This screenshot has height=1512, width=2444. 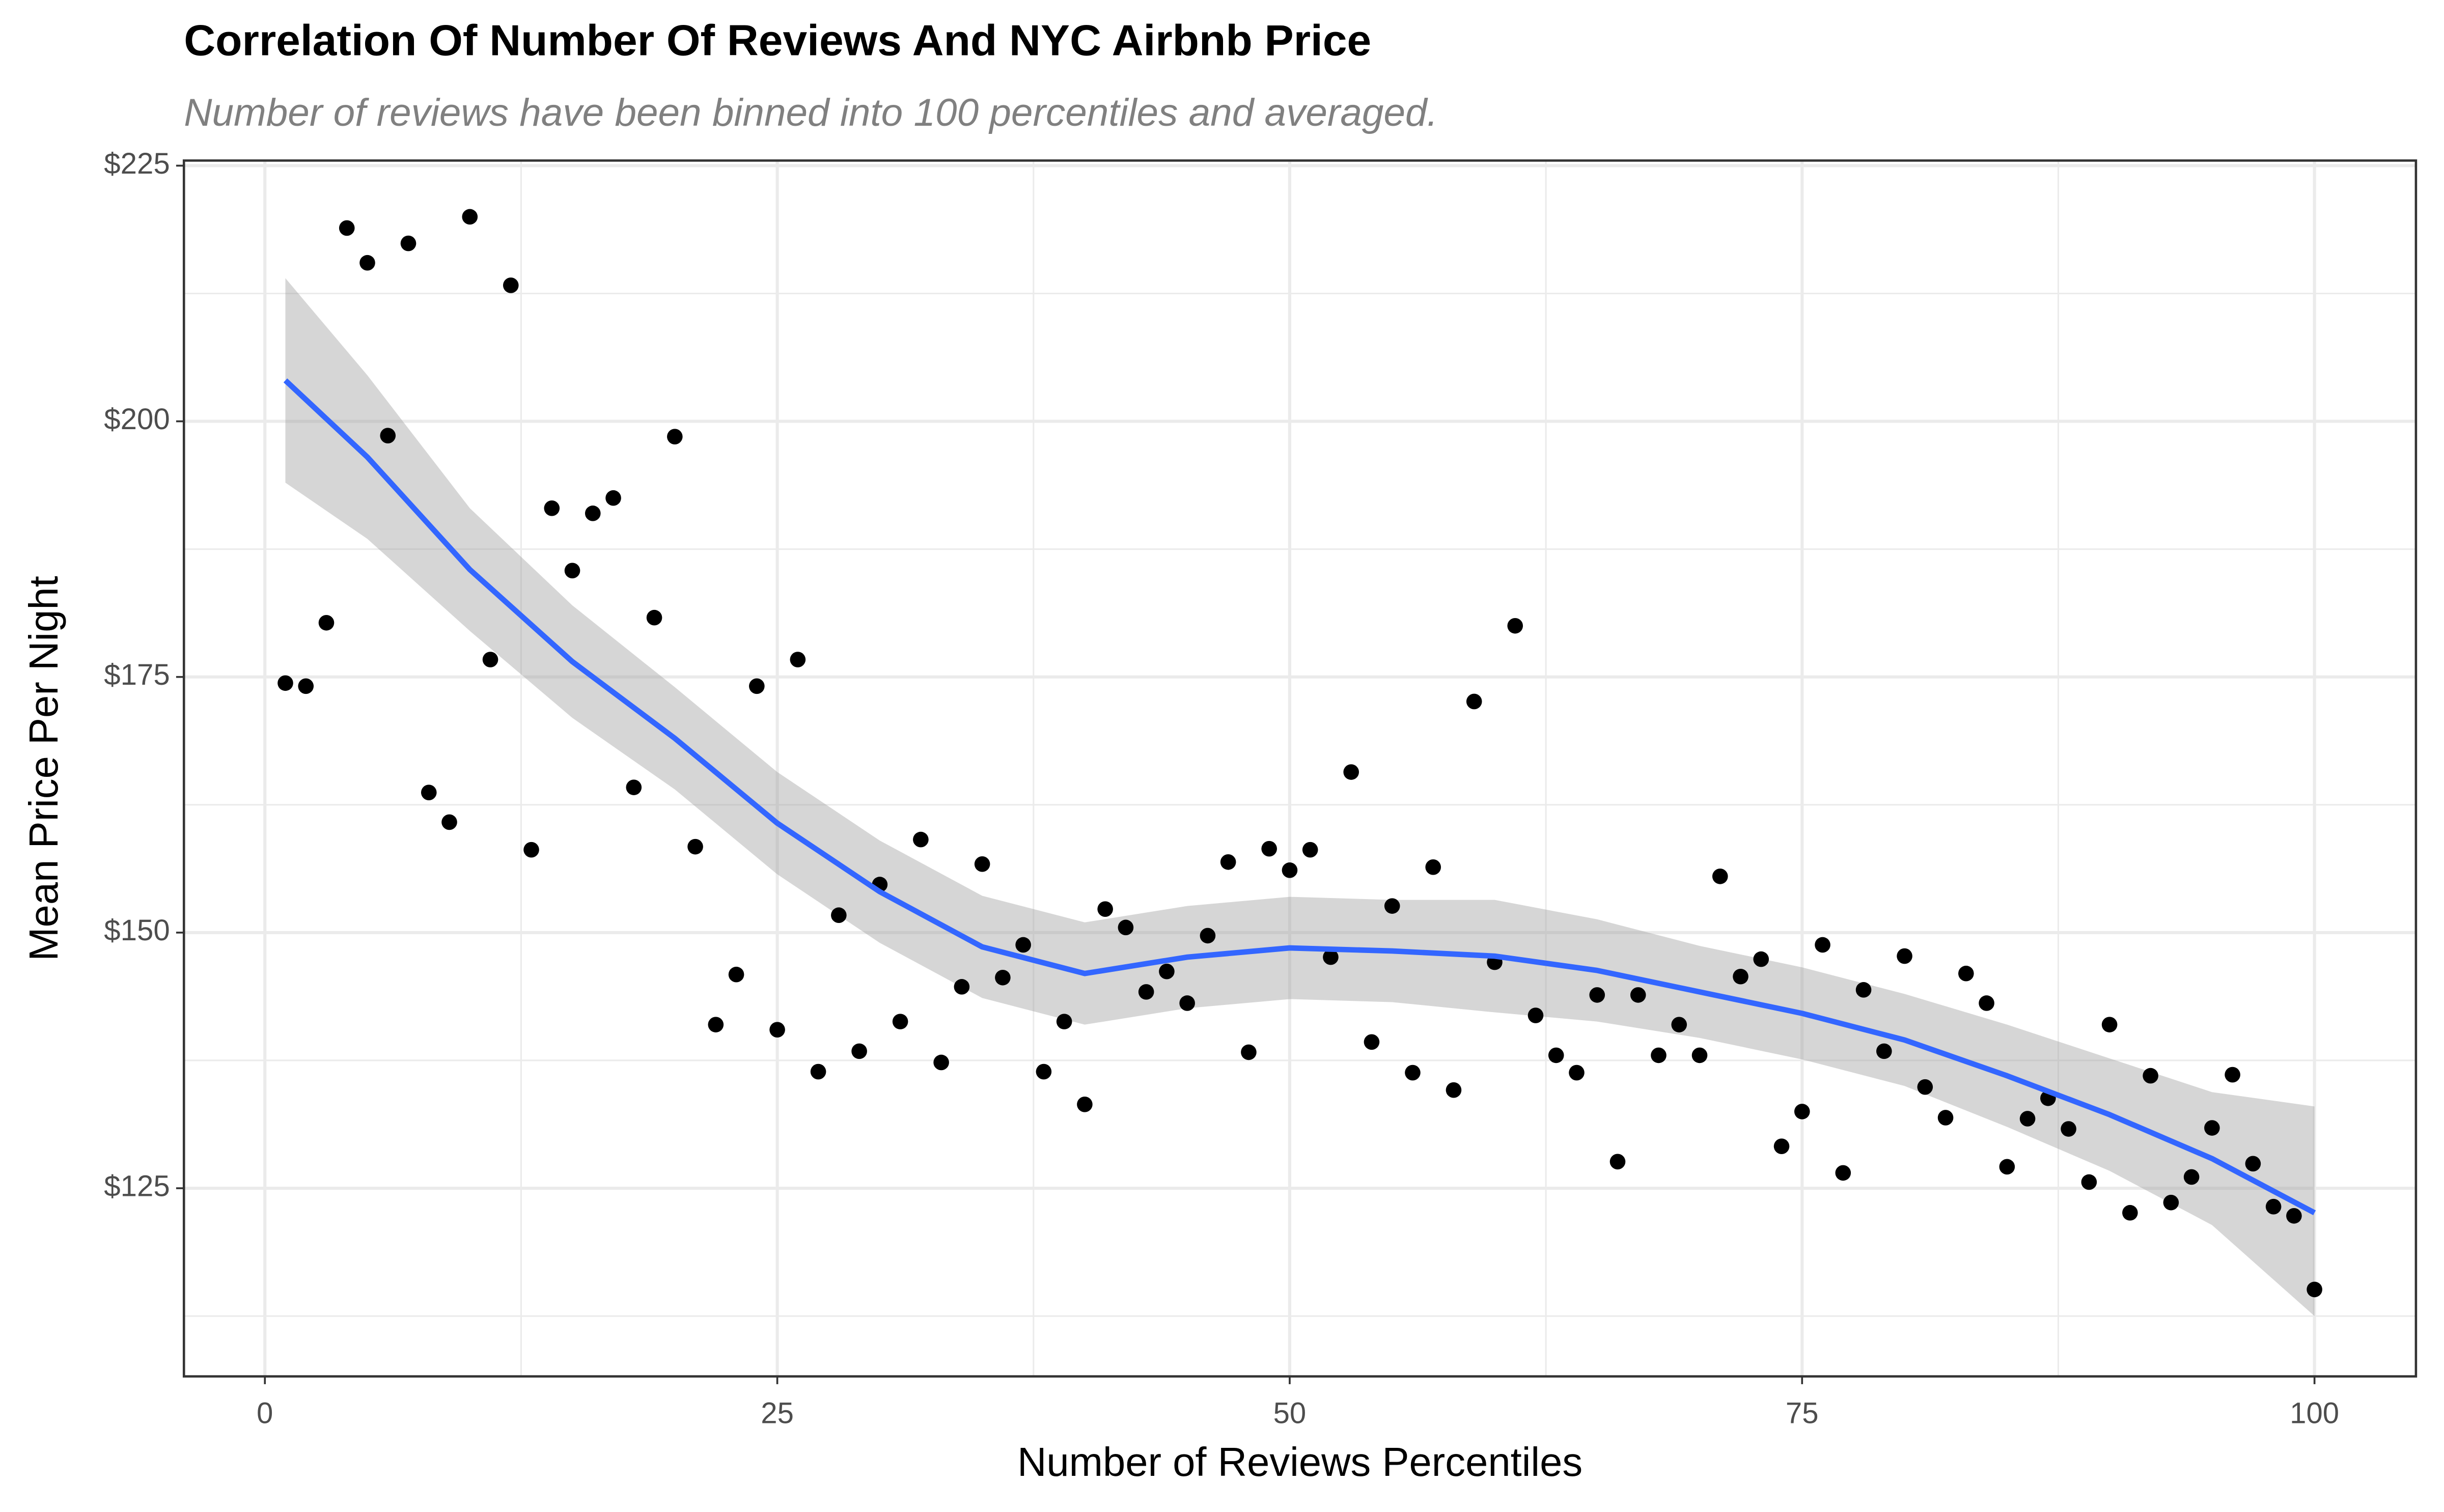 What do you see at coordinates (43, 768) in the screenshot?
I see `y-axis-title: Mean Price Per Night` at bounding box center [43, 768].